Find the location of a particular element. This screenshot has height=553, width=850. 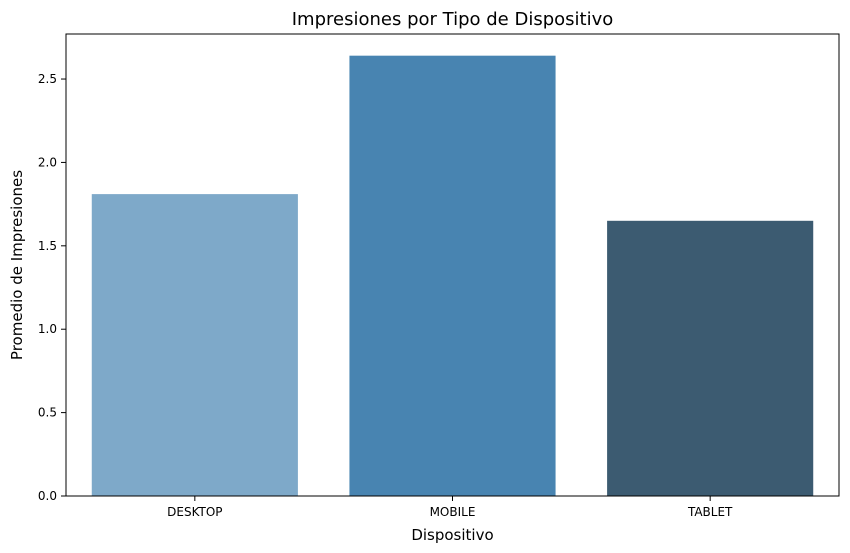

y-axis-label: Promedio de Impresiones is located at coordinates (17, 265).